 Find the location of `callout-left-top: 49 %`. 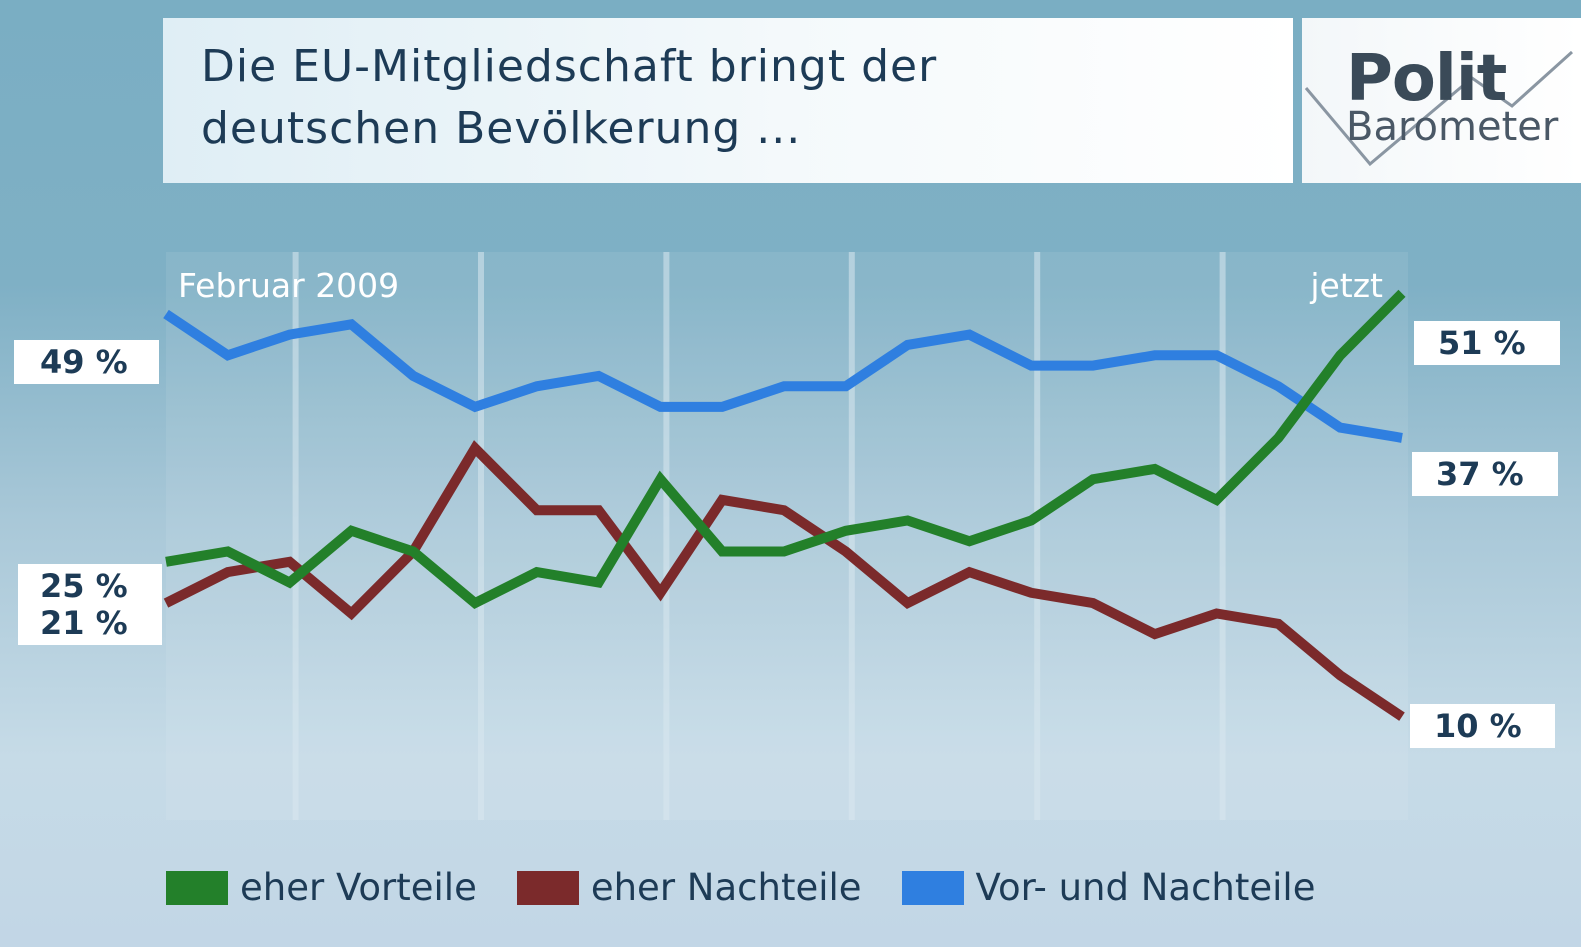

callout-left-top: 49 % is located at coordinates (86, 362).